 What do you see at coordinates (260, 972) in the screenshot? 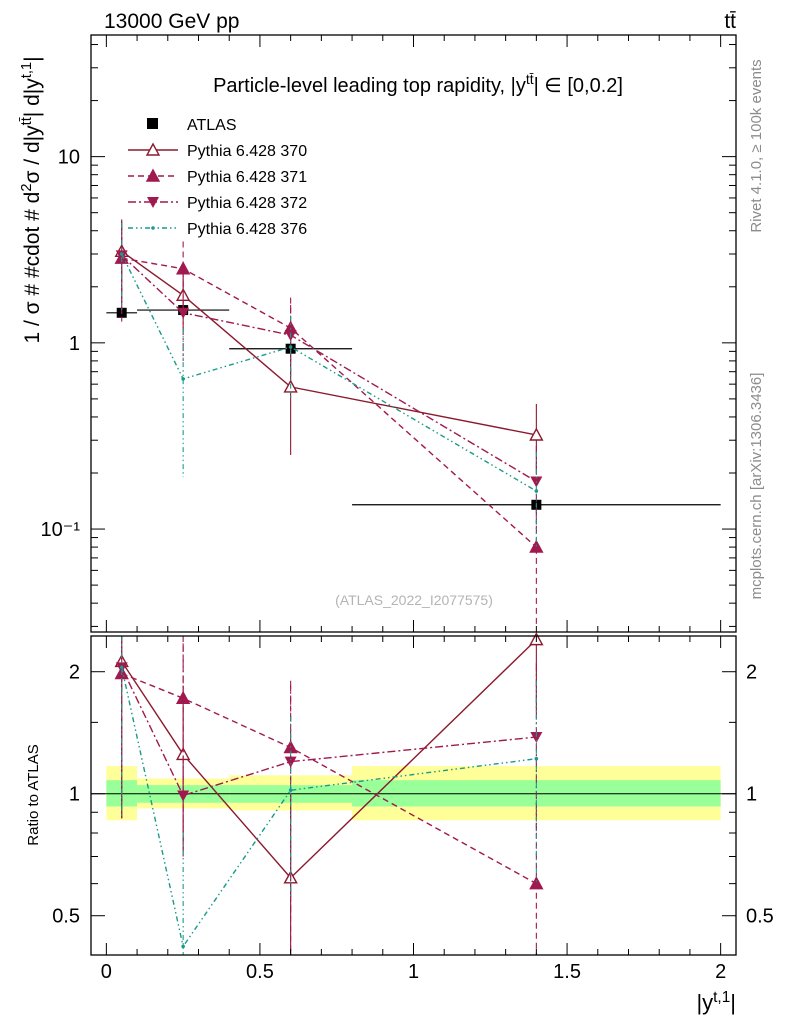
I see `x-tick-label: 0.5` at bounding box center [260, 972].